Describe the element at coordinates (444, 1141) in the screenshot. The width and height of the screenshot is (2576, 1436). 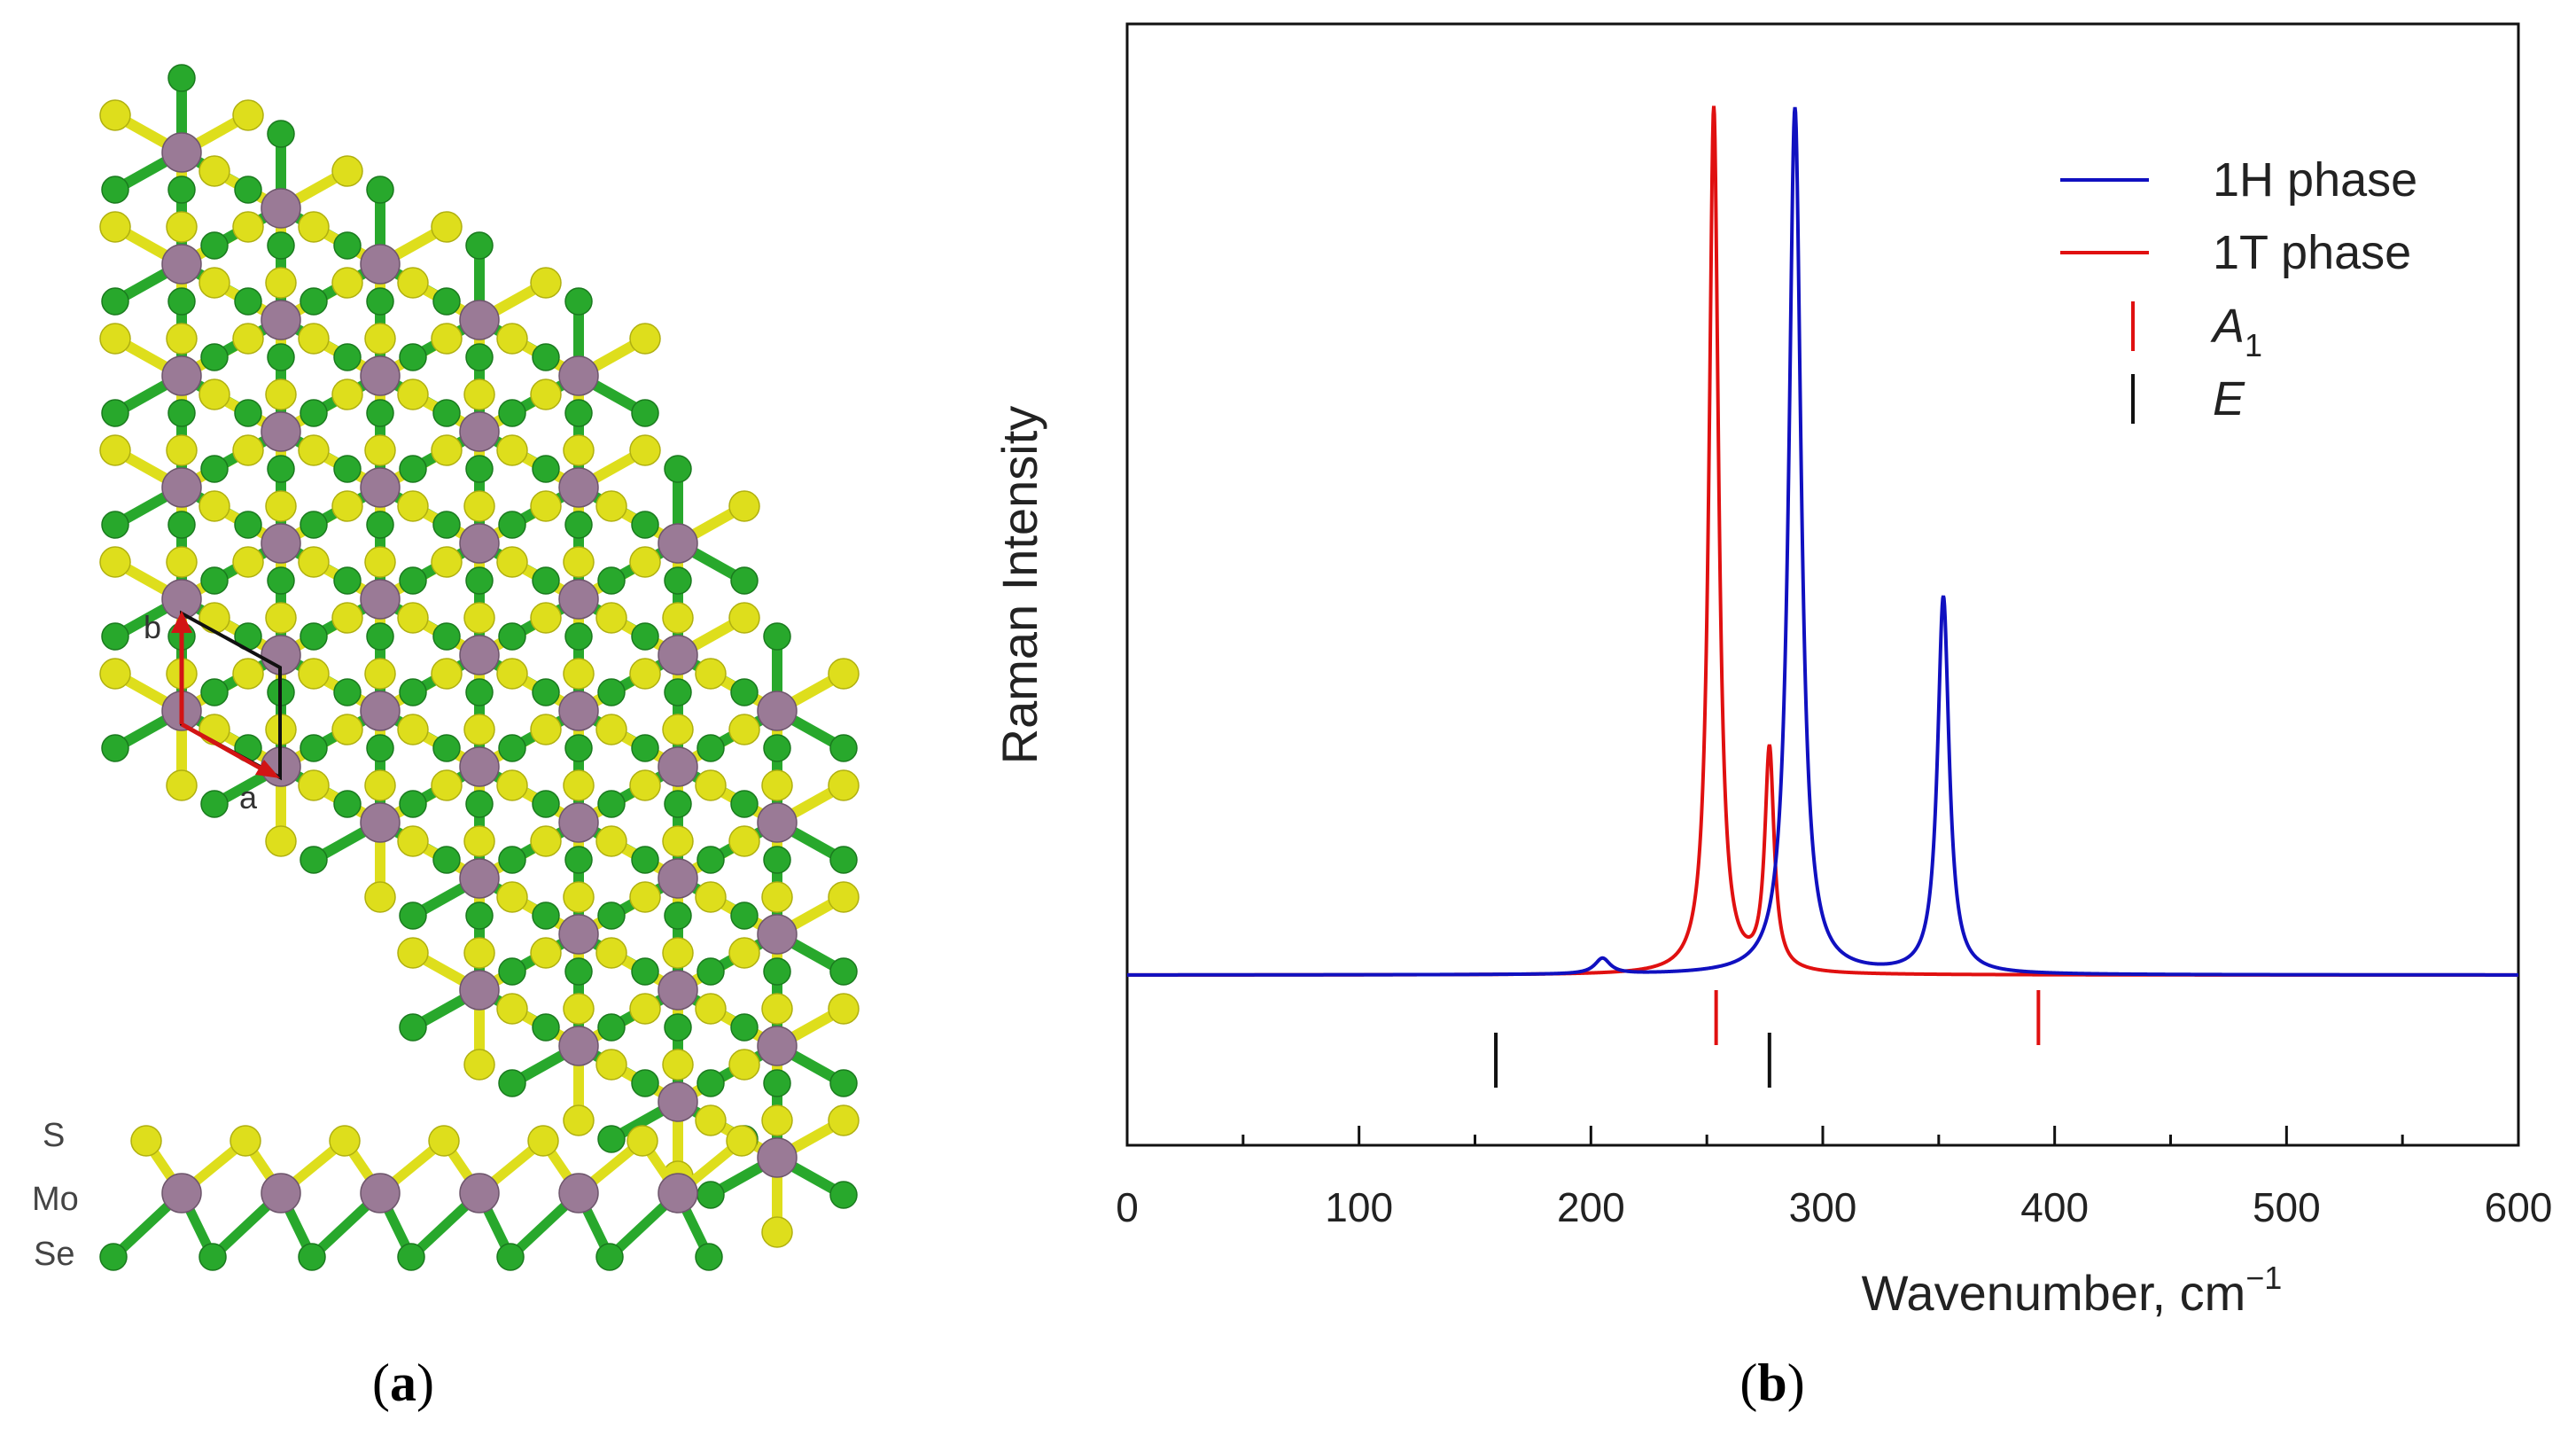
I see `side-s-atom` at that location.